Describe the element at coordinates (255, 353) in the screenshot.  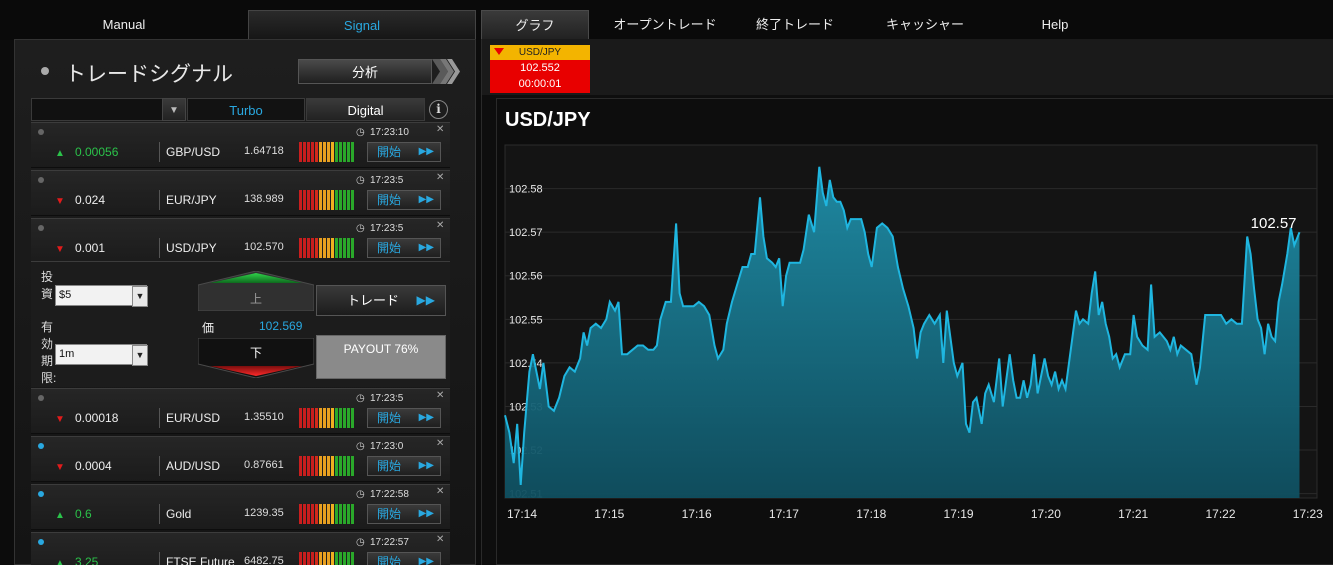
I see `put-label: 下` at that location.